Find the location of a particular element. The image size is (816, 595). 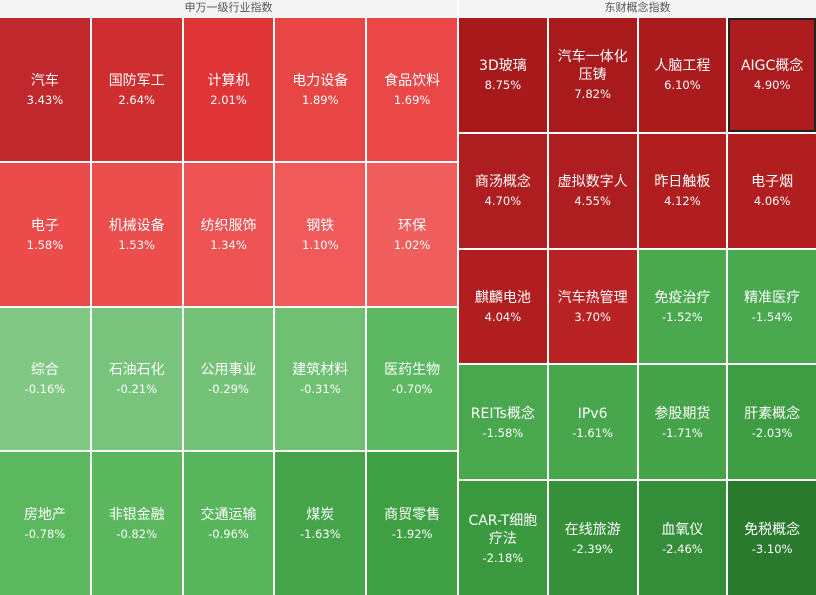

tile-name: 房地产 is located at coordinates (44, 515).